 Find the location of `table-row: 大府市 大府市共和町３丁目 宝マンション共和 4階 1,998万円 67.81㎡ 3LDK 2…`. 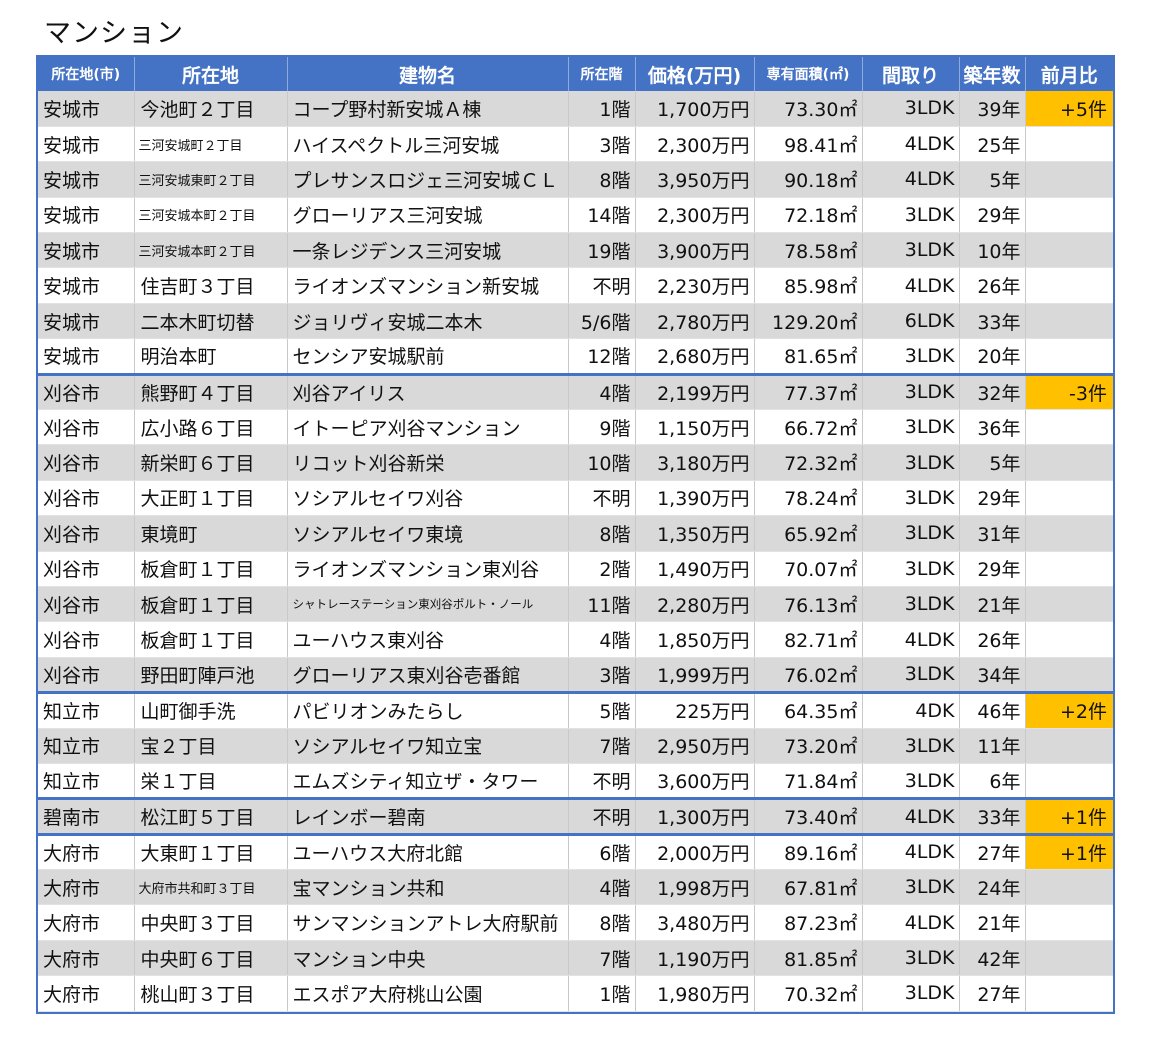

table-row: 大府市 大府市共和町３丁目 宝マンション共和 4階 1,998万円 67.81㎡ 3LDK 2… is located at coordinates (575, 887).